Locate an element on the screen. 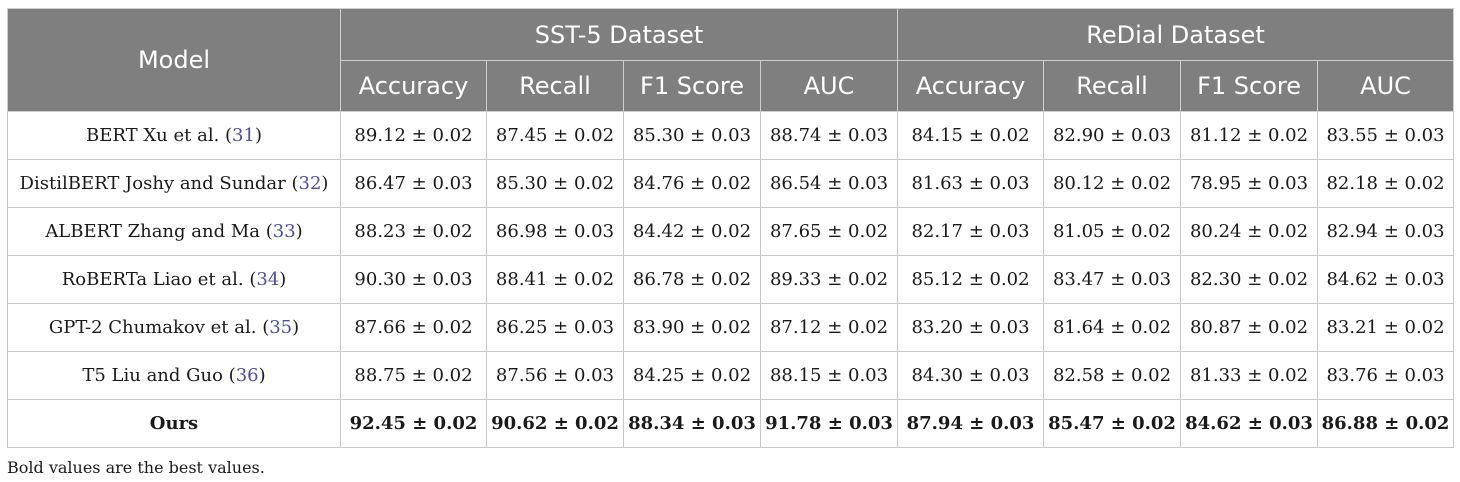 The width and height of the screenshot is (1460, 482). metric-value-cell: 84.25 ± 0.02 is located at coordinates (692, 375).